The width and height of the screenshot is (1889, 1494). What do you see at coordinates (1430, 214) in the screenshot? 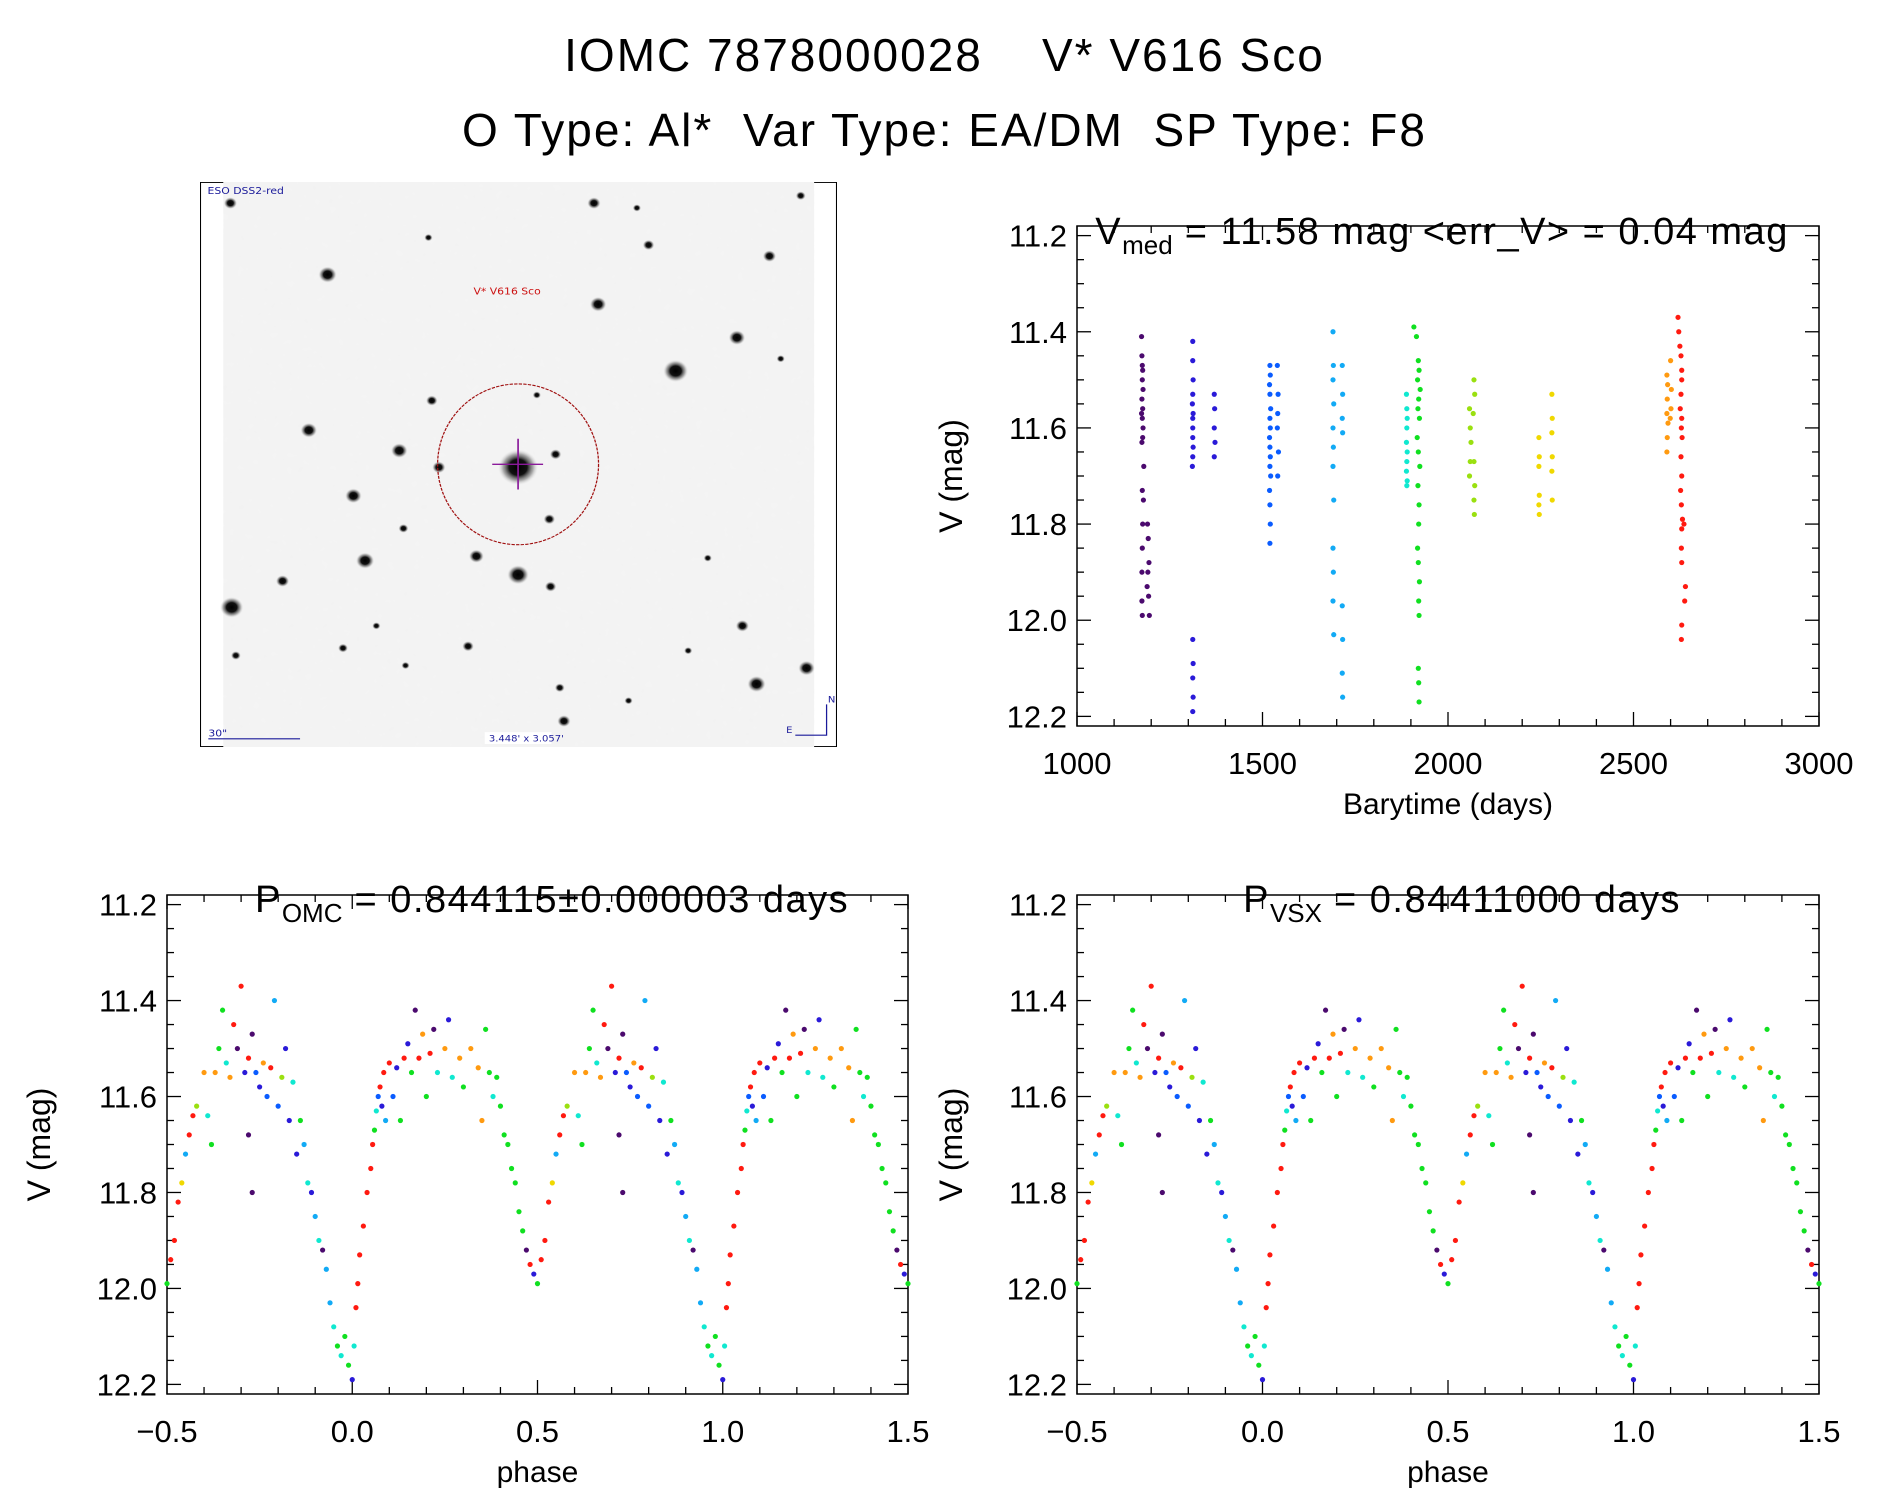
I see `lightcurve-title: Vmed = 11.58 mag <err_V> = 0.04 mag` at bounding box center [1430, 214].